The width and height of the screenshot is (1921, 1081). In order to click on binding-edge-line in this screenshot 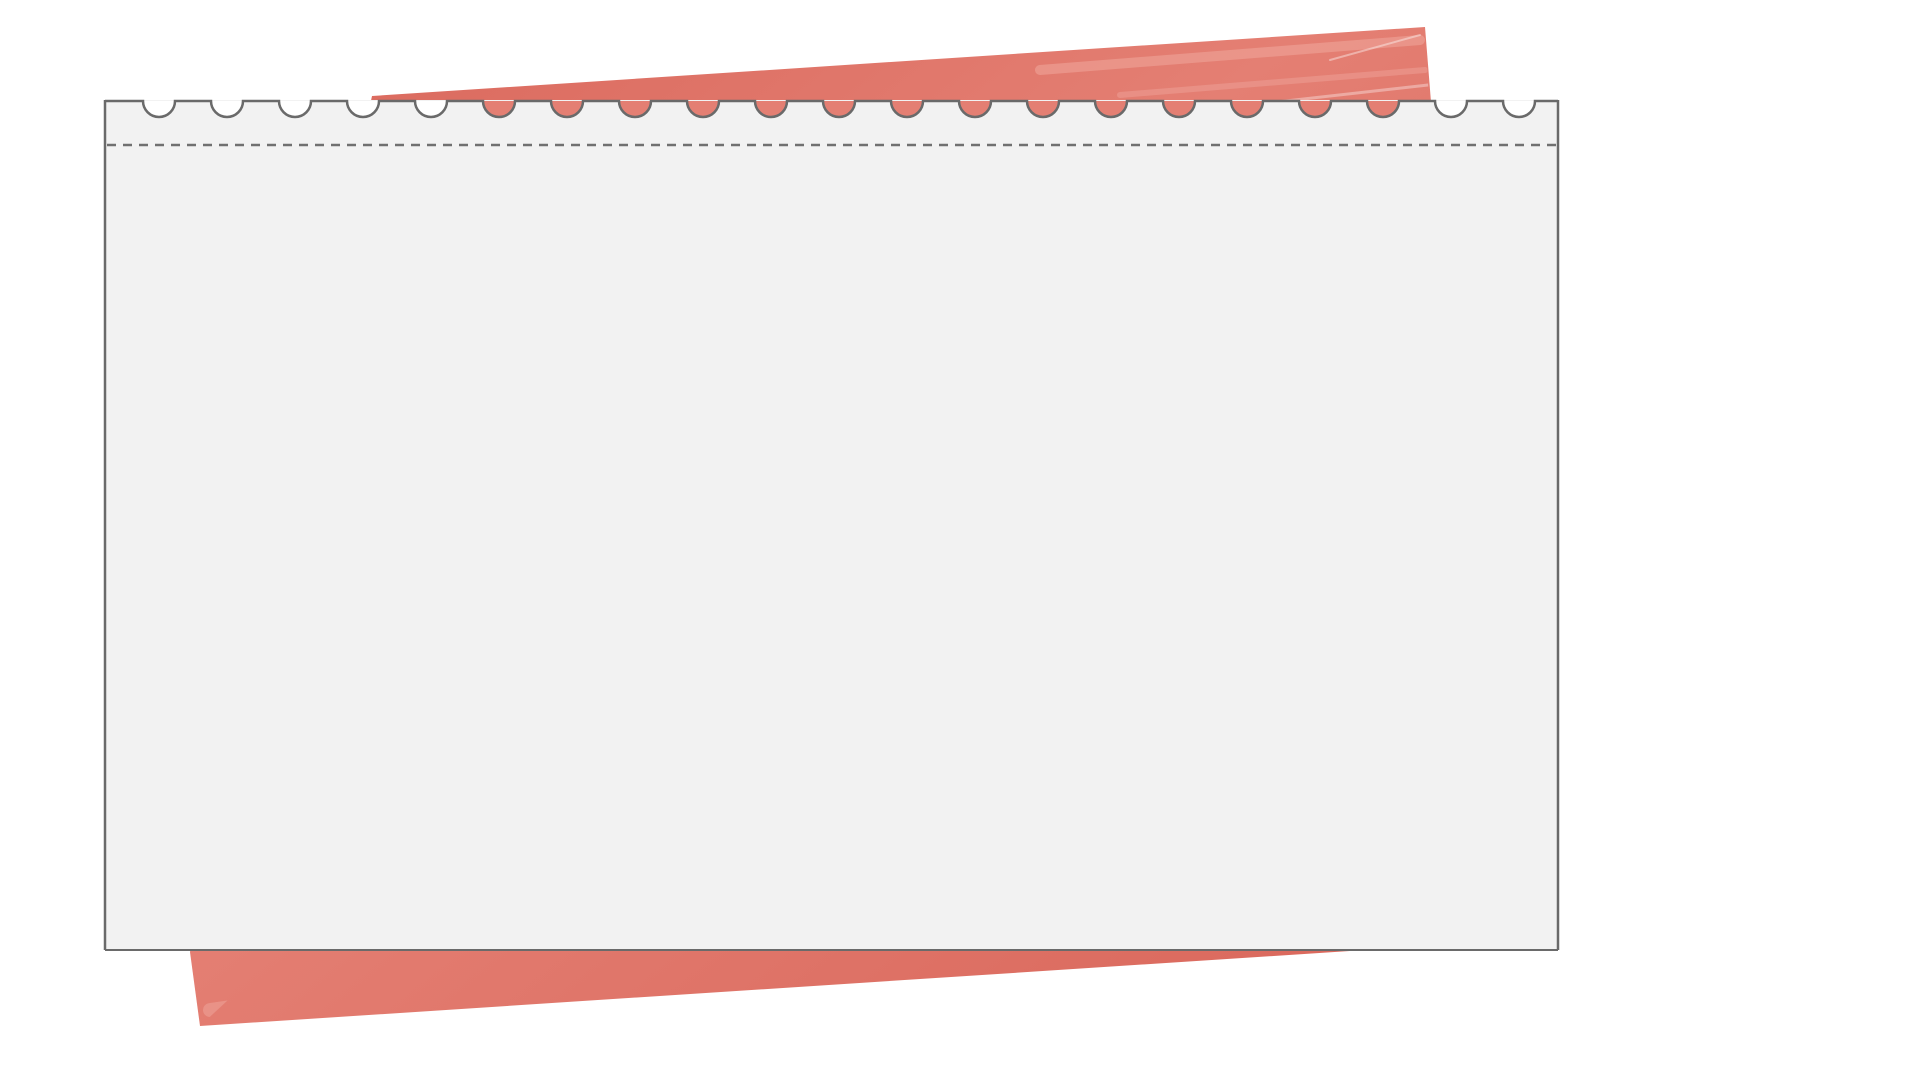, I will do `click(831, 109)`.